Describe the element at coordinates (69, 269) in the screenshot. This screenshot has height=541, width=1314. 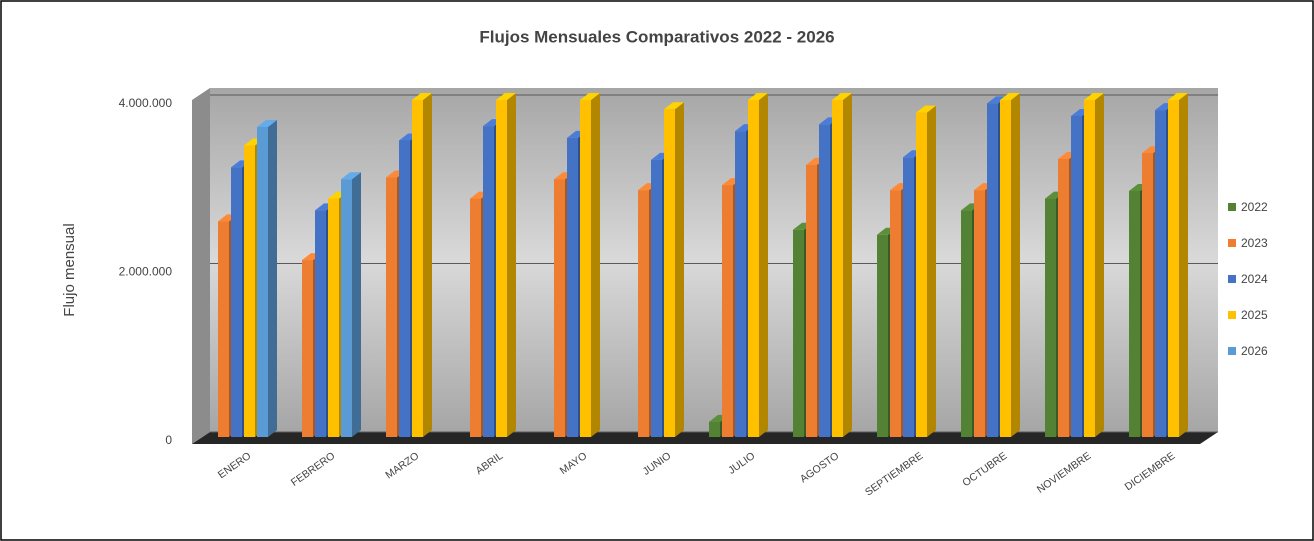
I see `y-axis-title: Flujo mensual` at that location.